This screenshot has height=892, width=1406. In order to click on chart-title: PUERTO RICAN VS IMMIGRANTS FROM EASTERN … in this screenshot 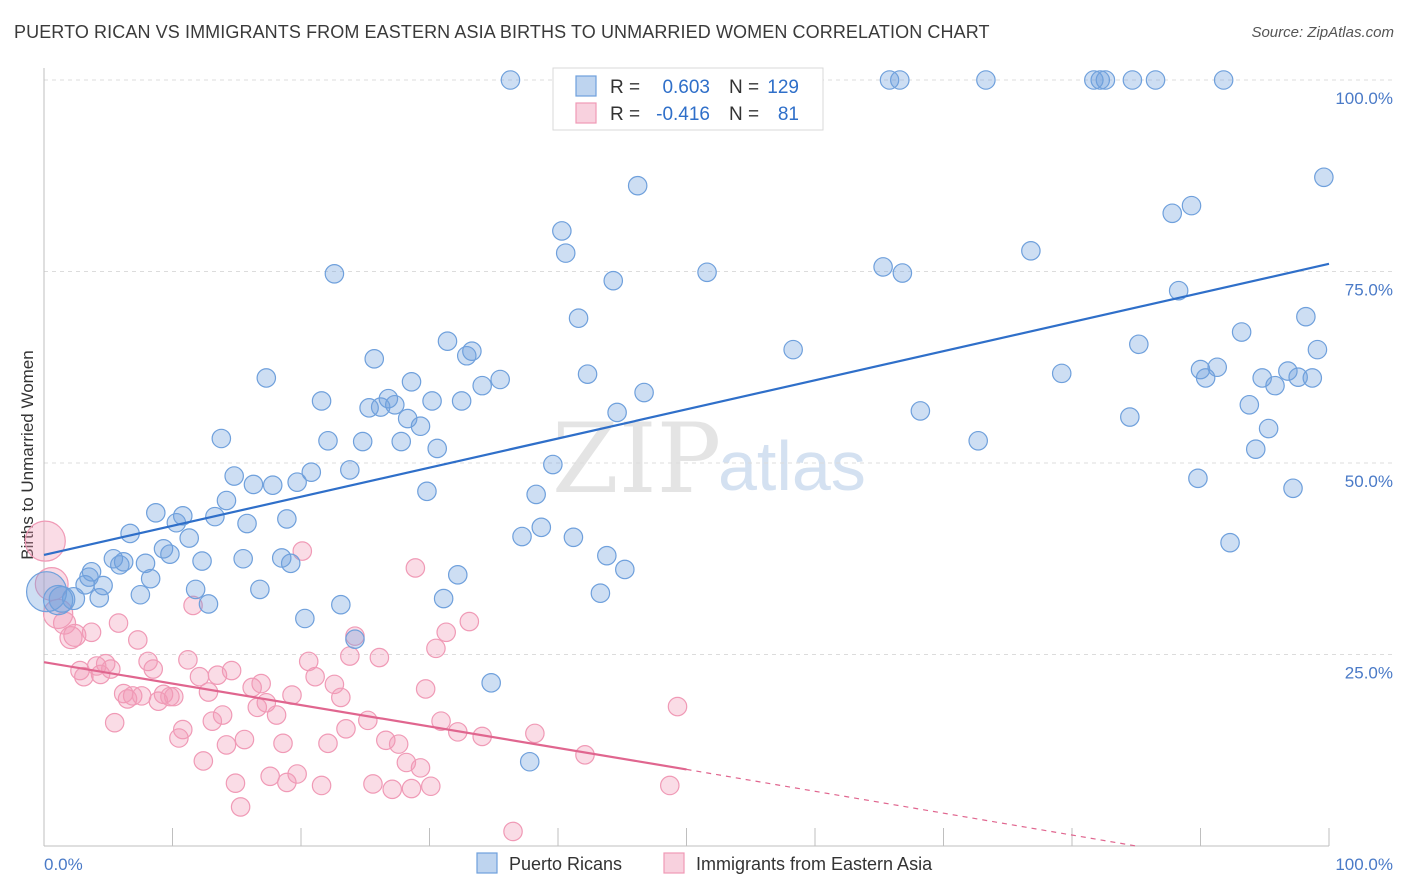, I will do `click(502, 32)`.